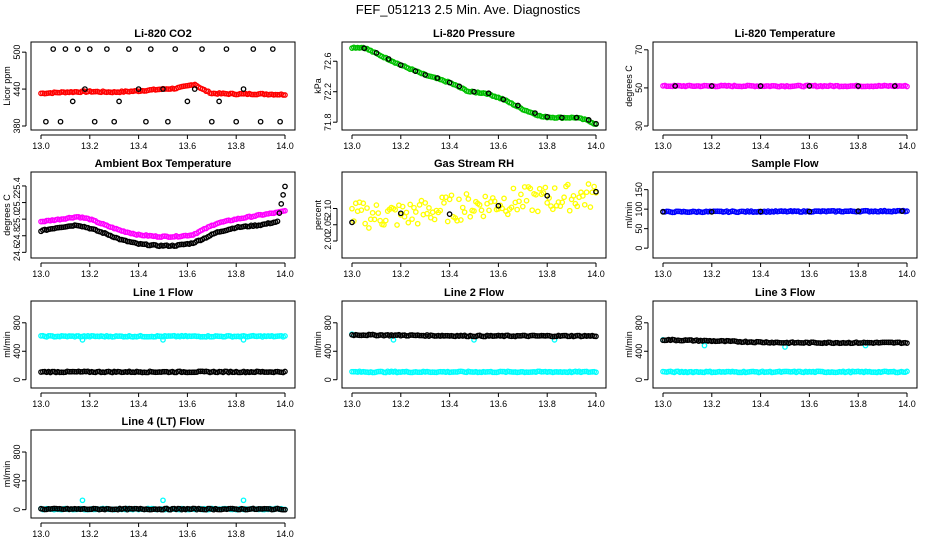  What do you see at coordinates (17, 203) in the screenshot?
I see `y-tick-label: 25.2` at bounding box center [17, 203].